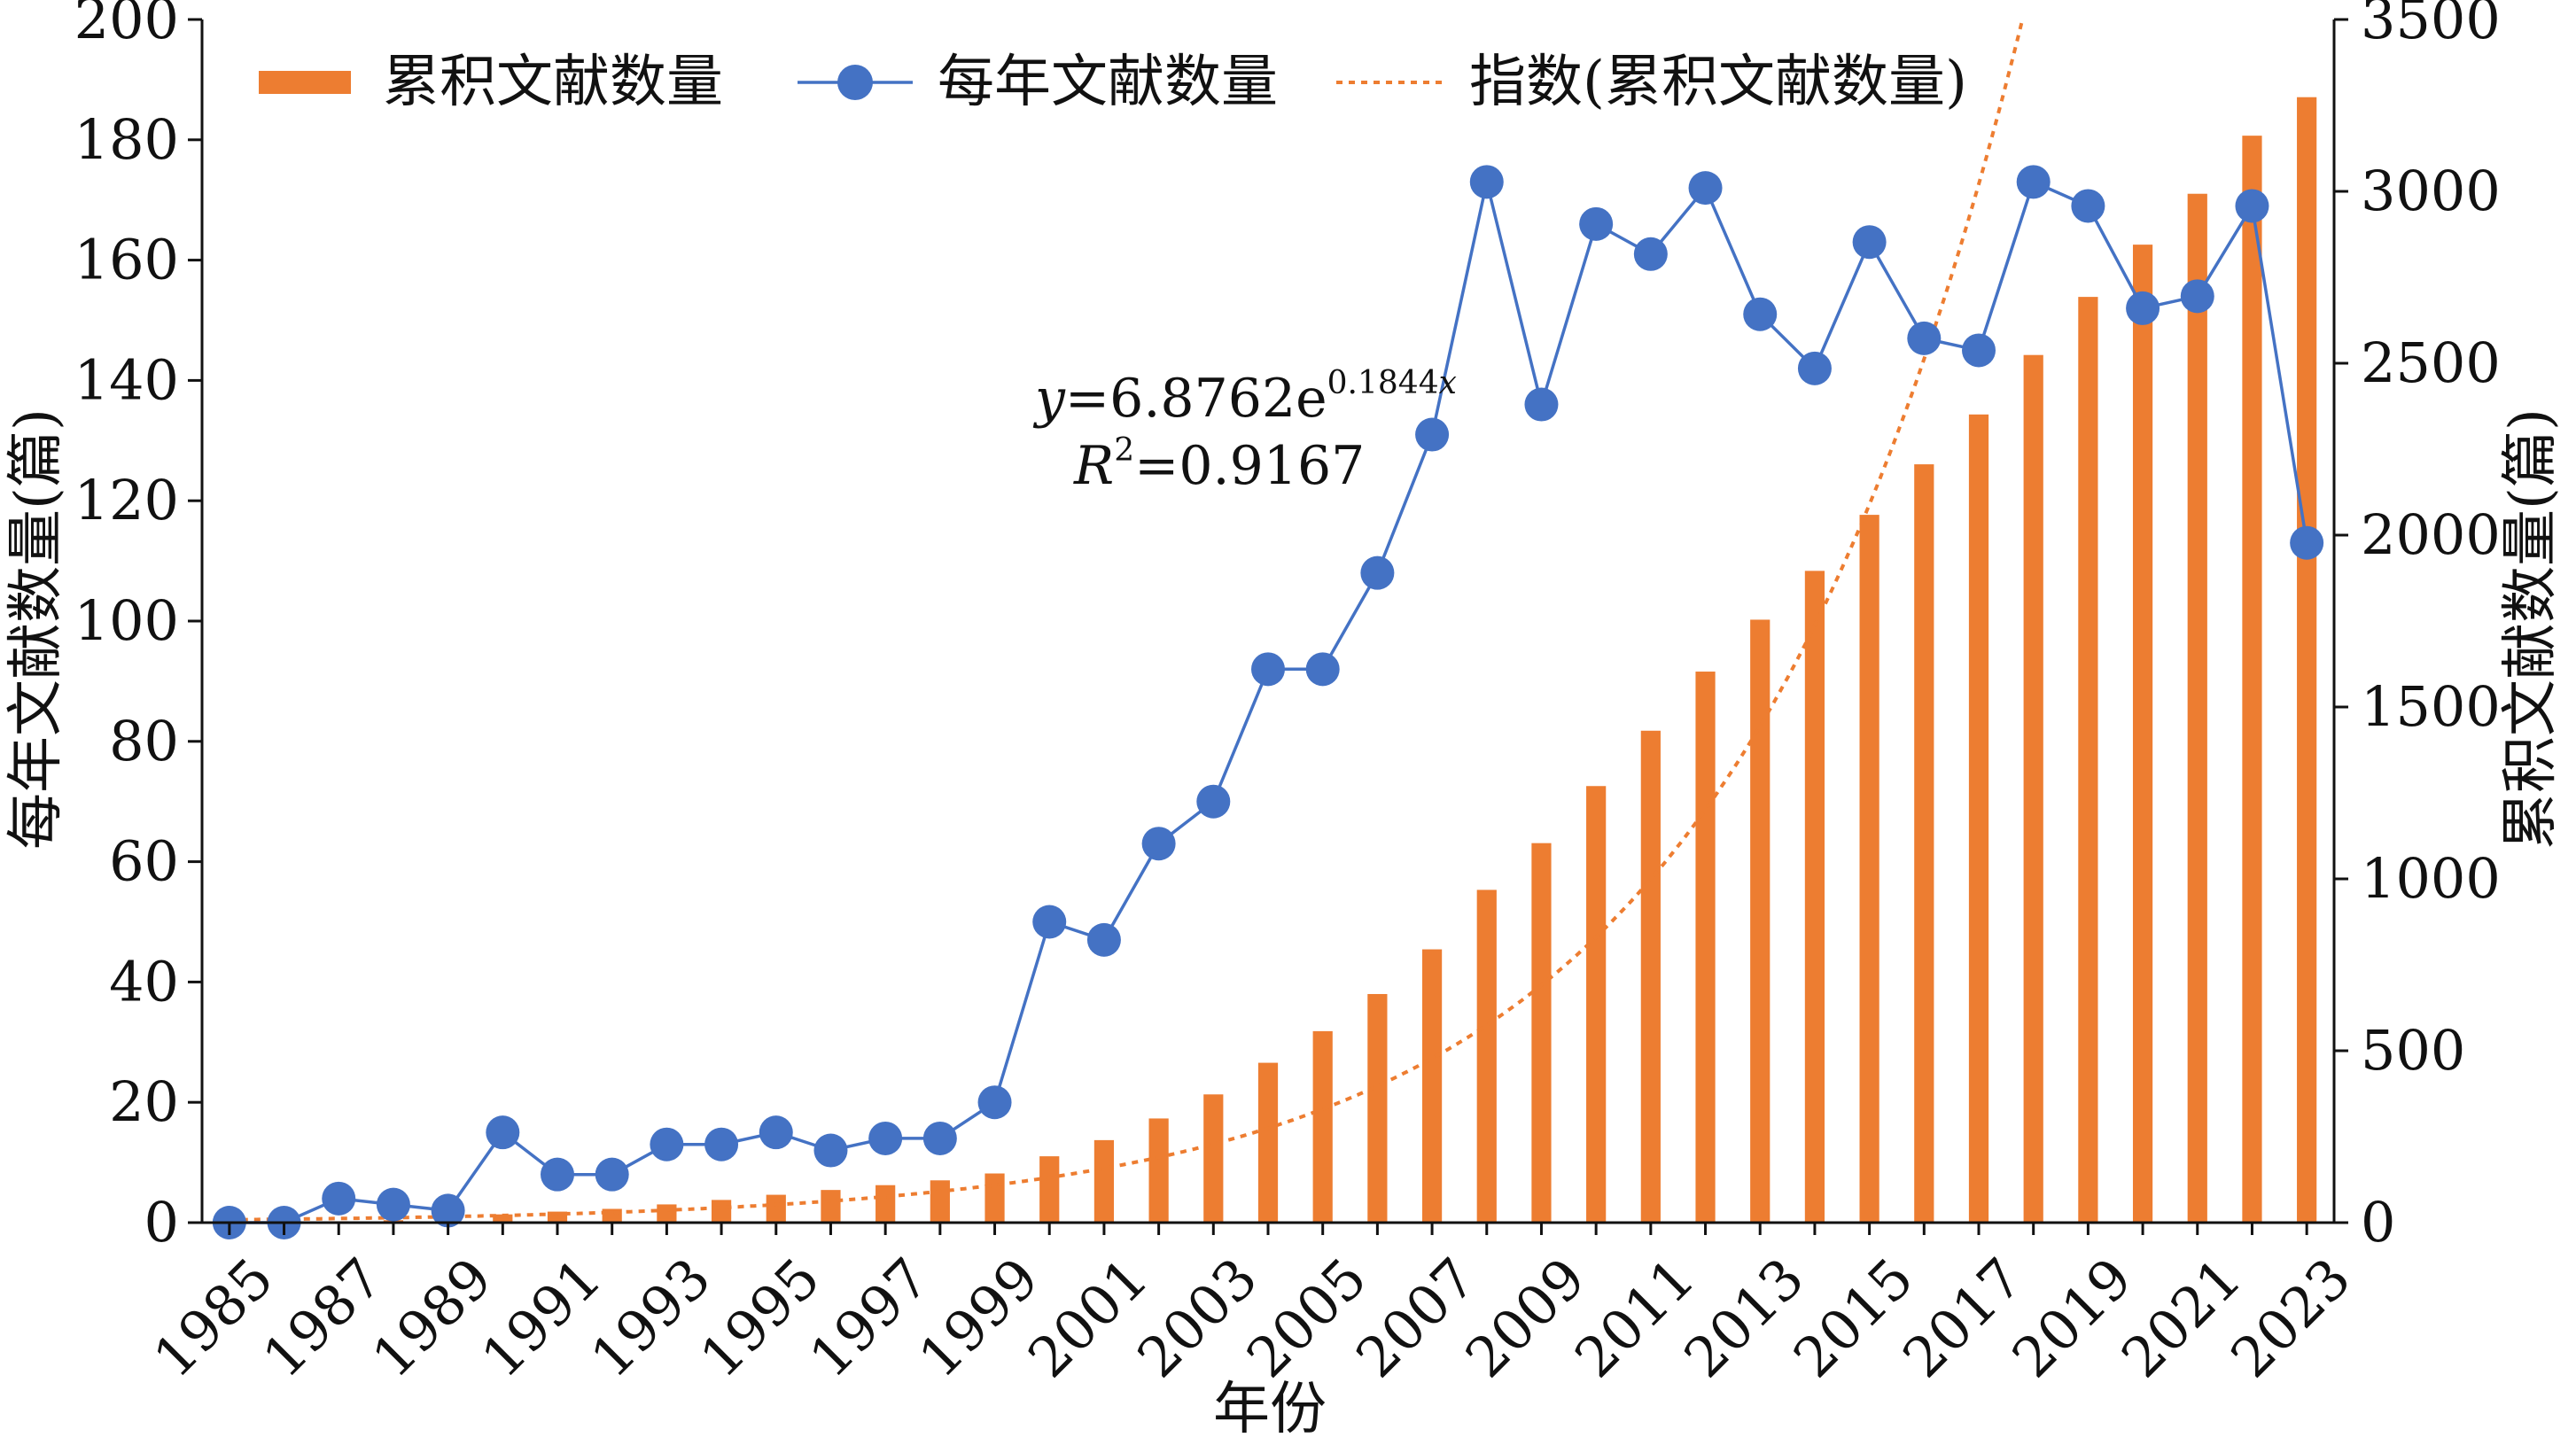 This screenshot has height=1445, width=2576. I want to click on marker-annual-2017, so click(1979, 350).